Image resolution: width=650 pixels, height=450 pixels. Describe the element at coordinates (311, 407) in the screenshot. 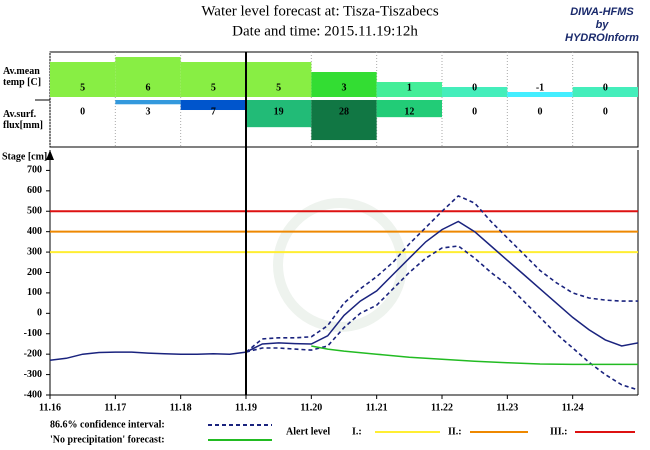

I see `x-tick-label: 11.20` at that location.